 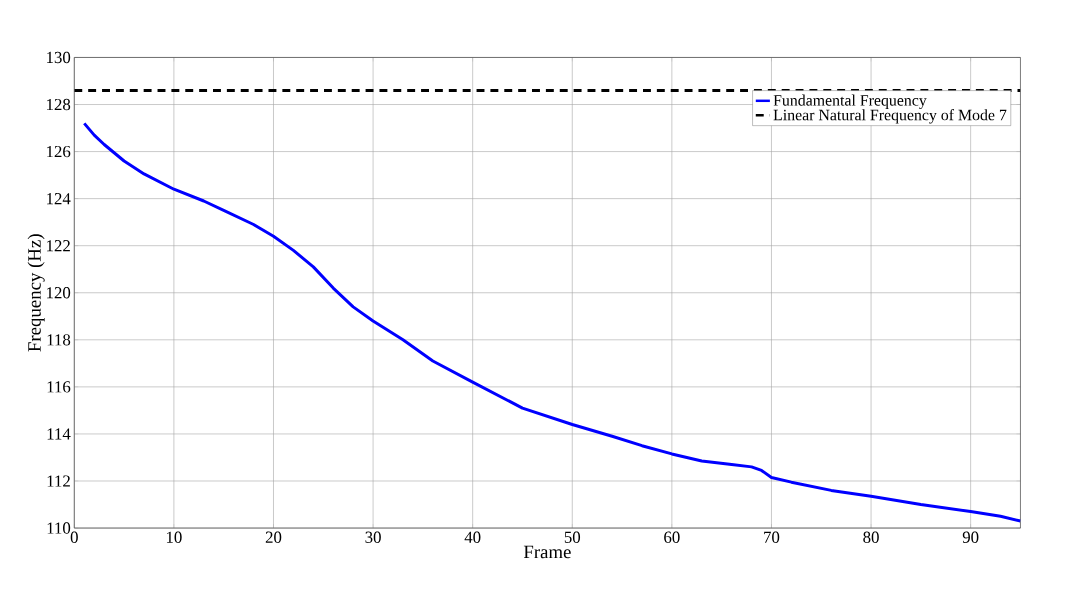 I want to click on x-tick-label: 90, so click(x=970, y=537).